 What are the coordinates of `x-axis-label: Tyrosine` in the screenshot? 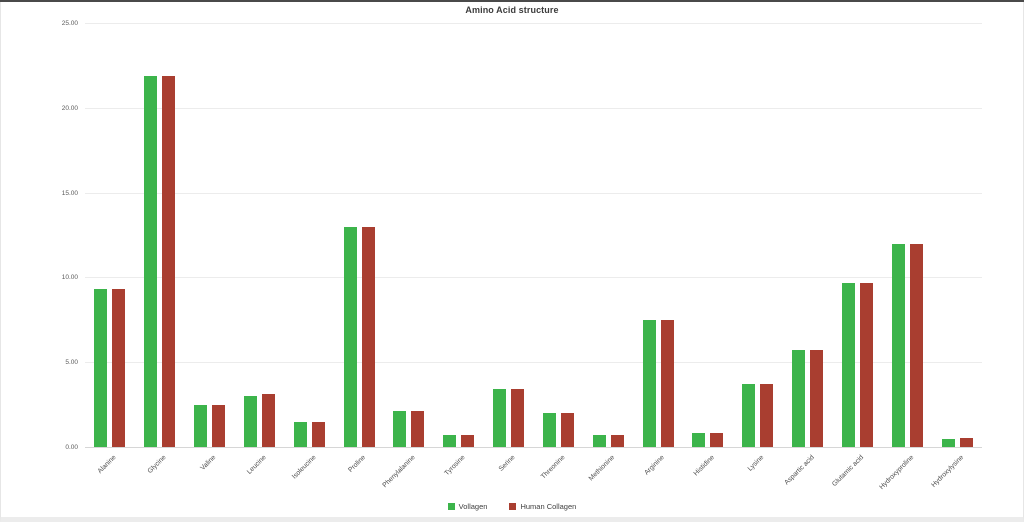 It's located at (455, 466).